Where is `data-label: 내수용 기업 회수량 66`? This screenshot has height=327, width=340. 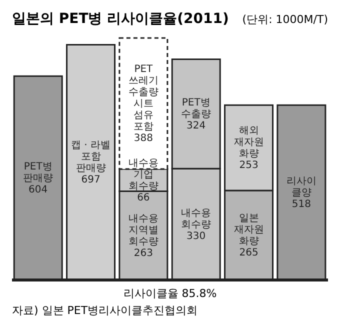
data-label: 내수용 기업 회수량 66 is located at coordinates (143, 180).